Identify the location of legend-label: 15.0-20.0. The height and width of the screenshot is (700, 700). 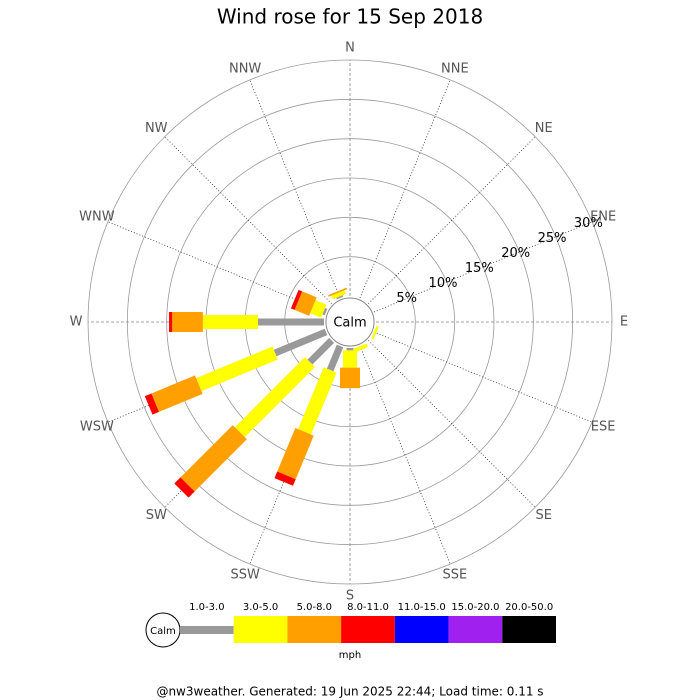
(475, 607).